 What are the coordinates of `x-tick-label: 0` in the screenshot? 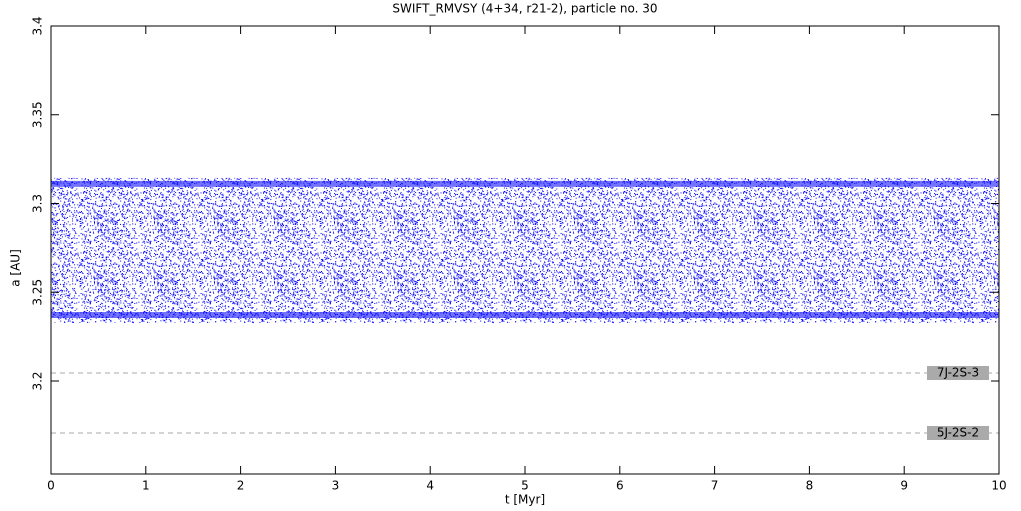 It's located at (51, 486).